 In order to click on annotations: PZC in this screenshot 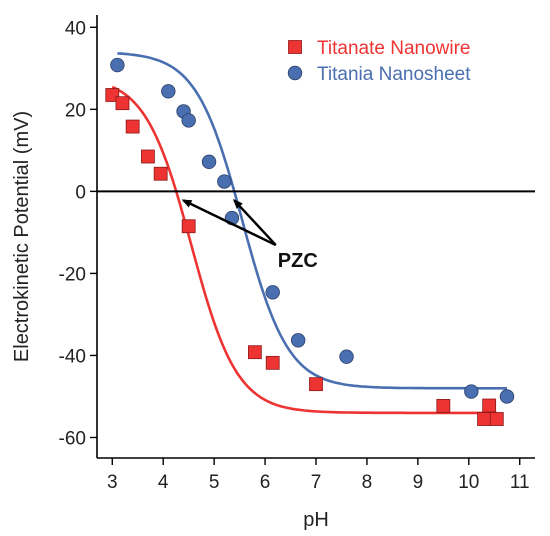, I will do `click(249, 235)`.